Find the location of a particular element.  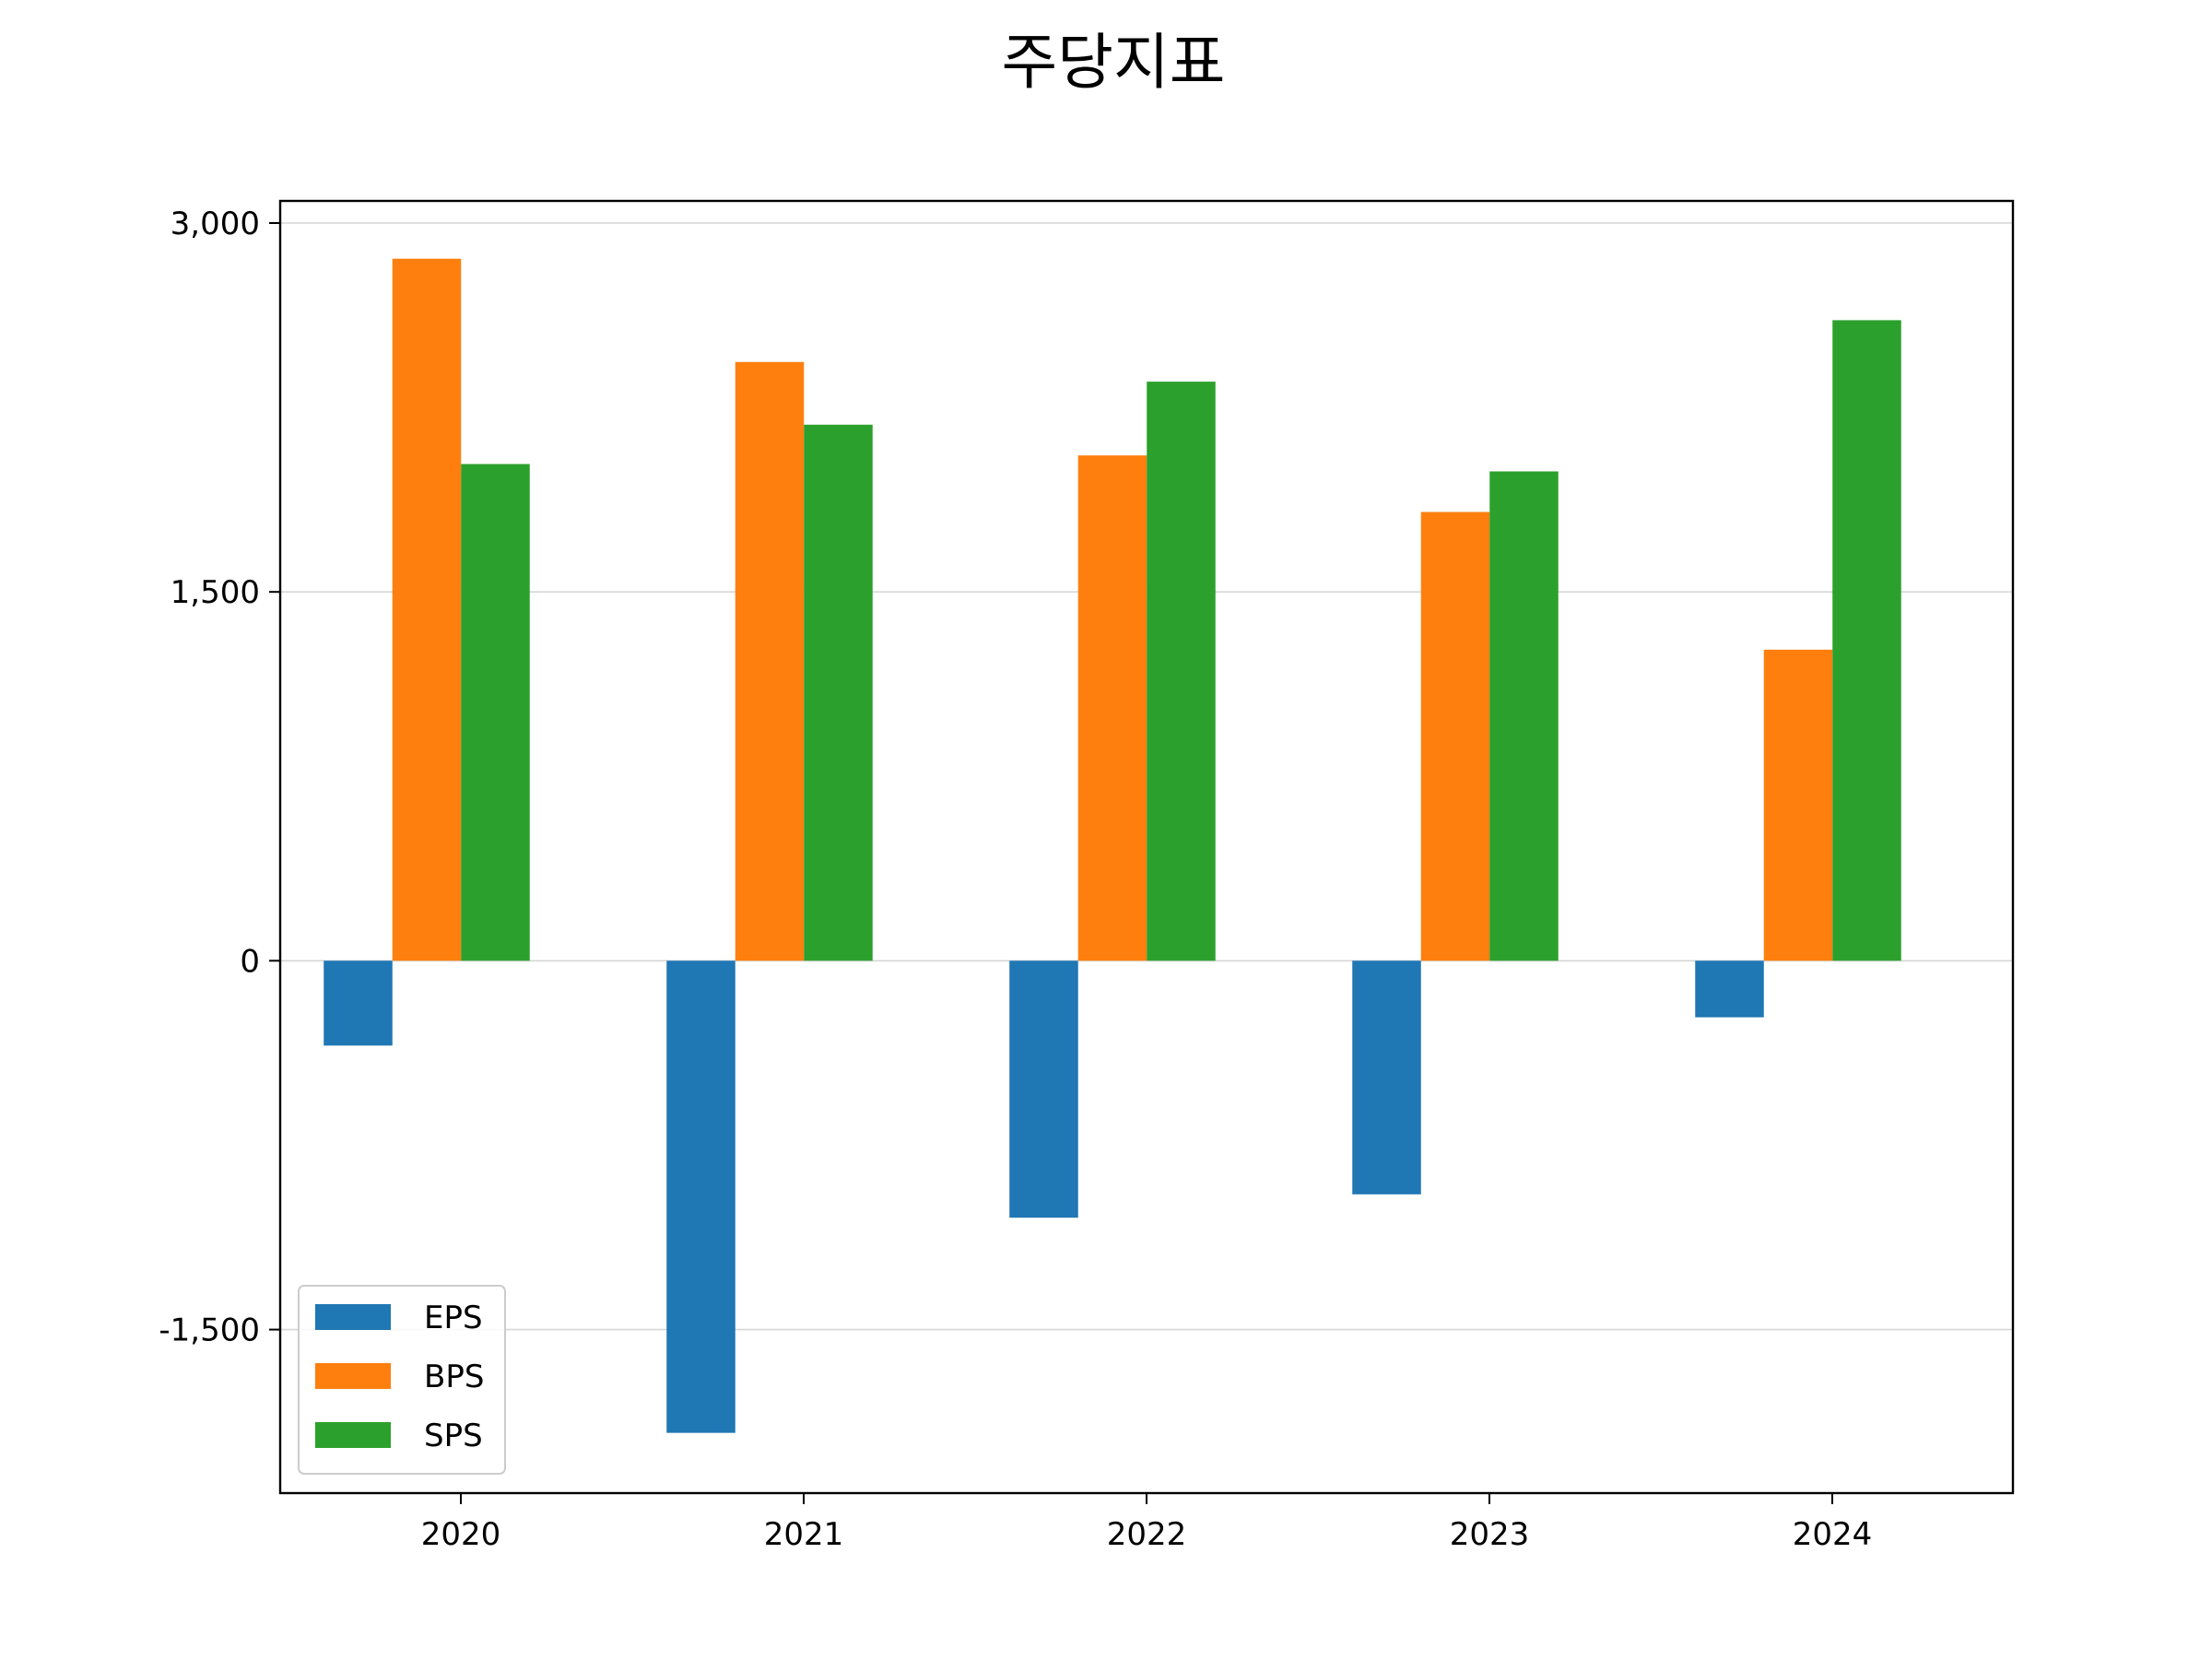

bar-bps-2023 is located at coordinates (1455, 736).